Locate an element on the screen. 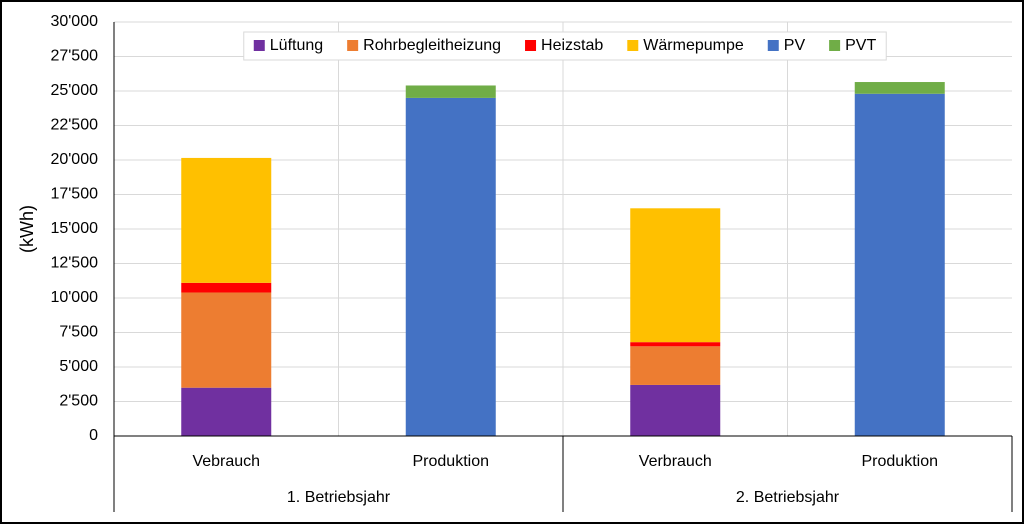 The image size is (1024, 524). legend-label: Lüftung is located at coordinates (296, 45).